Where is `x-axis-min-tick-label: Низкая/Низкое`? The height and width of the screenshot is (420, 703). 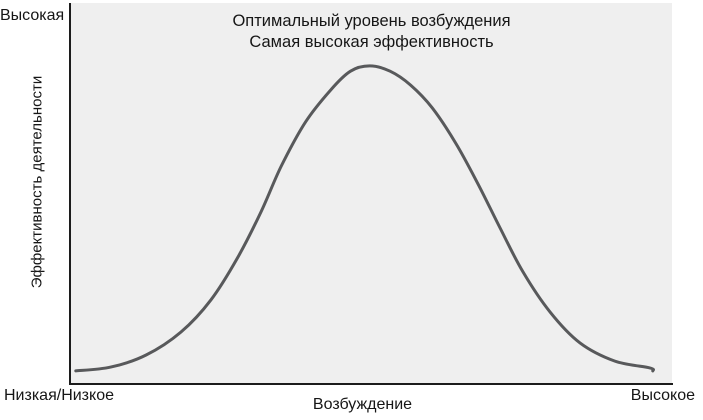 x-axis-min-tick-label: Низкая/Низкое is located at coordinates (59, 395).